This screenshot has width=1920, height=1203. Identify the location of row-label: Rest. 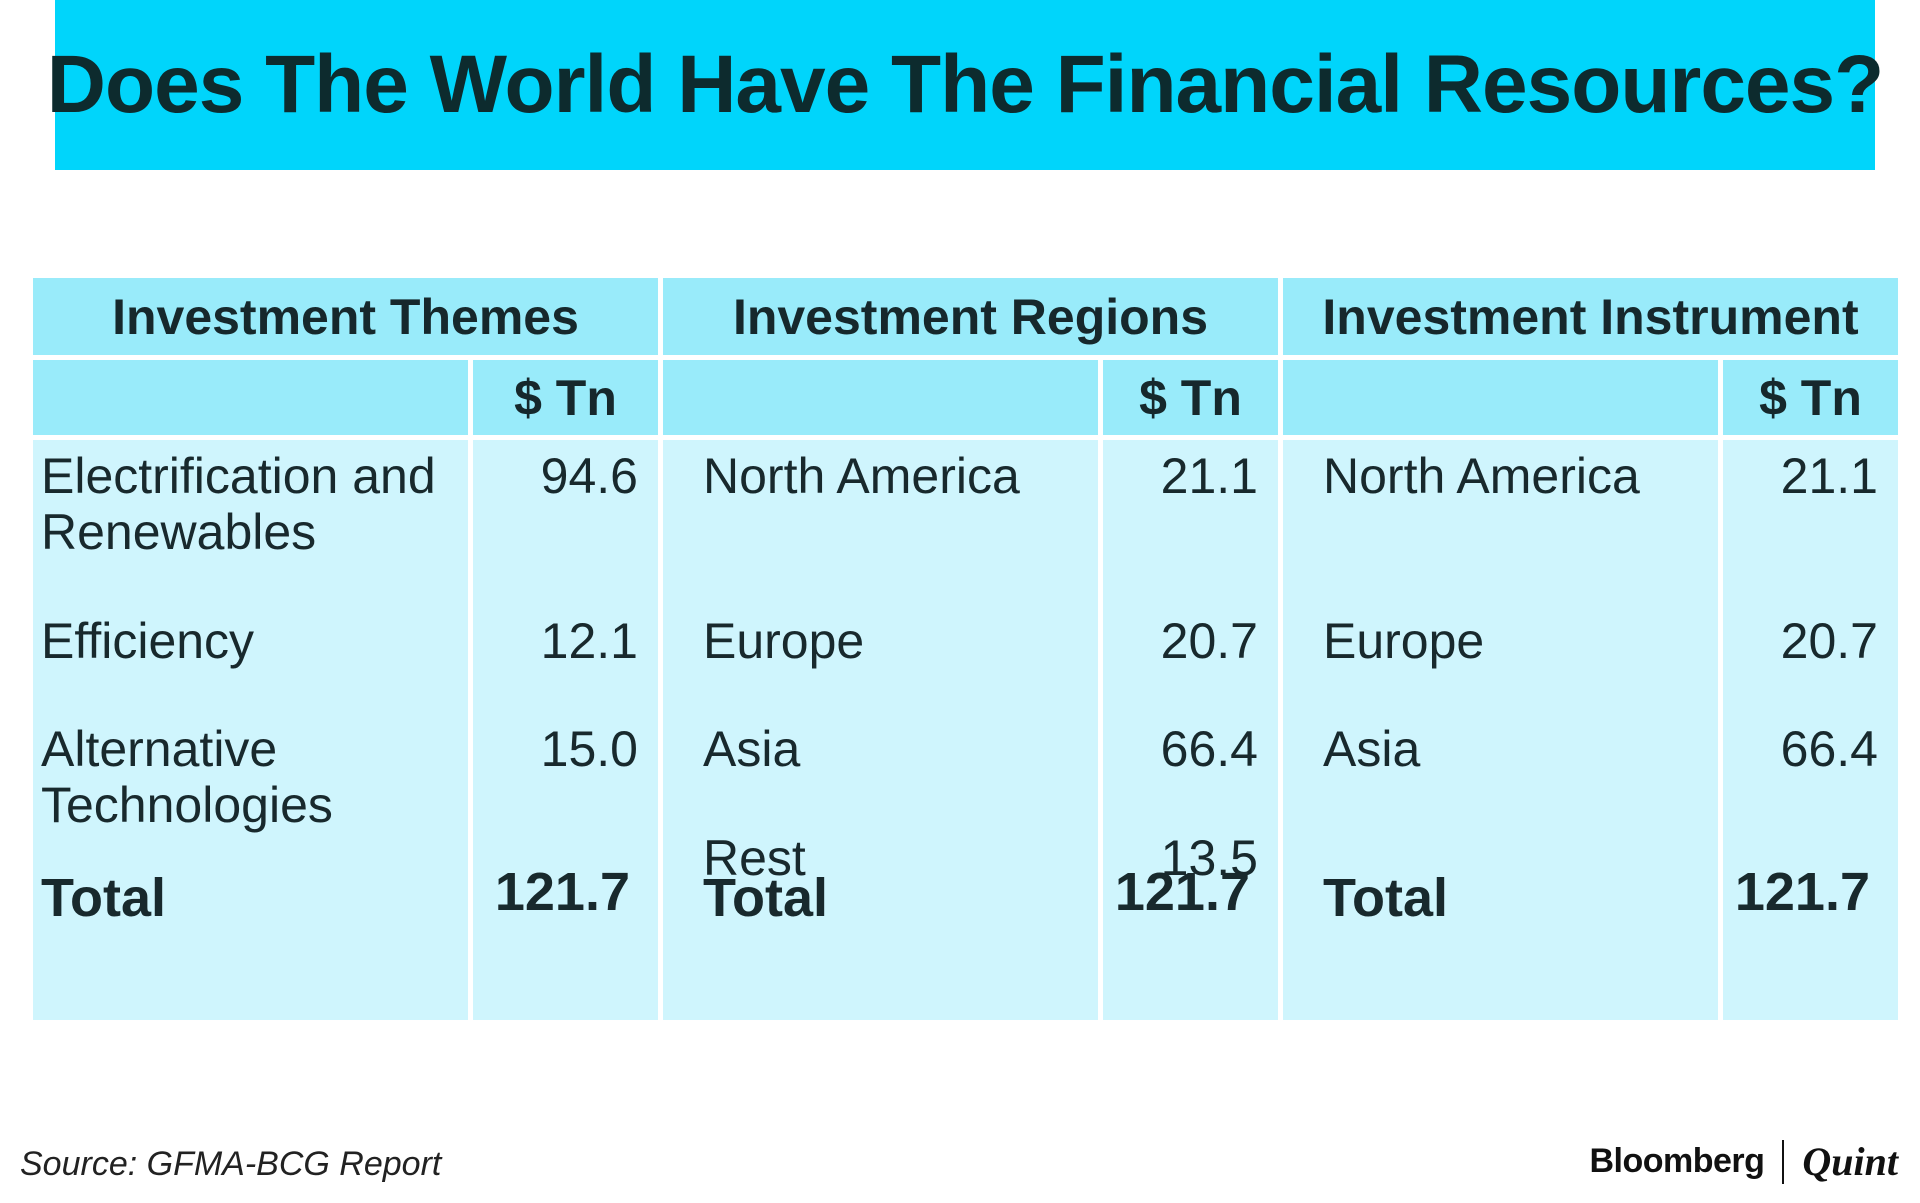
(754, 858).